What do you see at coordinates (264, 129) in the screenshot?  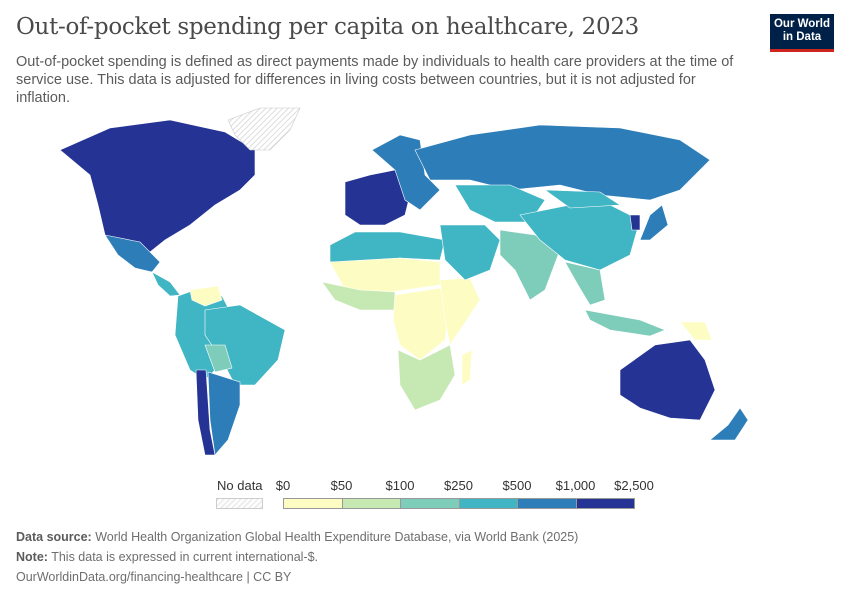 I see `country-region-greenland` at bounding box center [264, 129].